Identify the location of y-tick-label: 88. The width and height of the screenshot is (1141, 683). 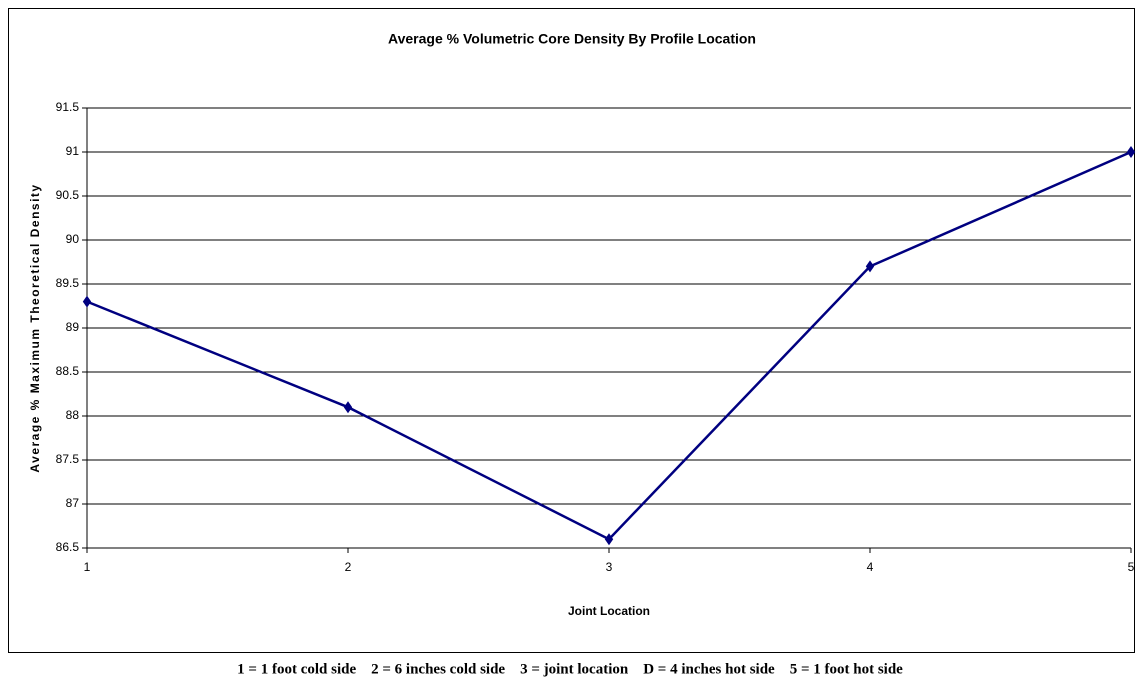
(73, 415).